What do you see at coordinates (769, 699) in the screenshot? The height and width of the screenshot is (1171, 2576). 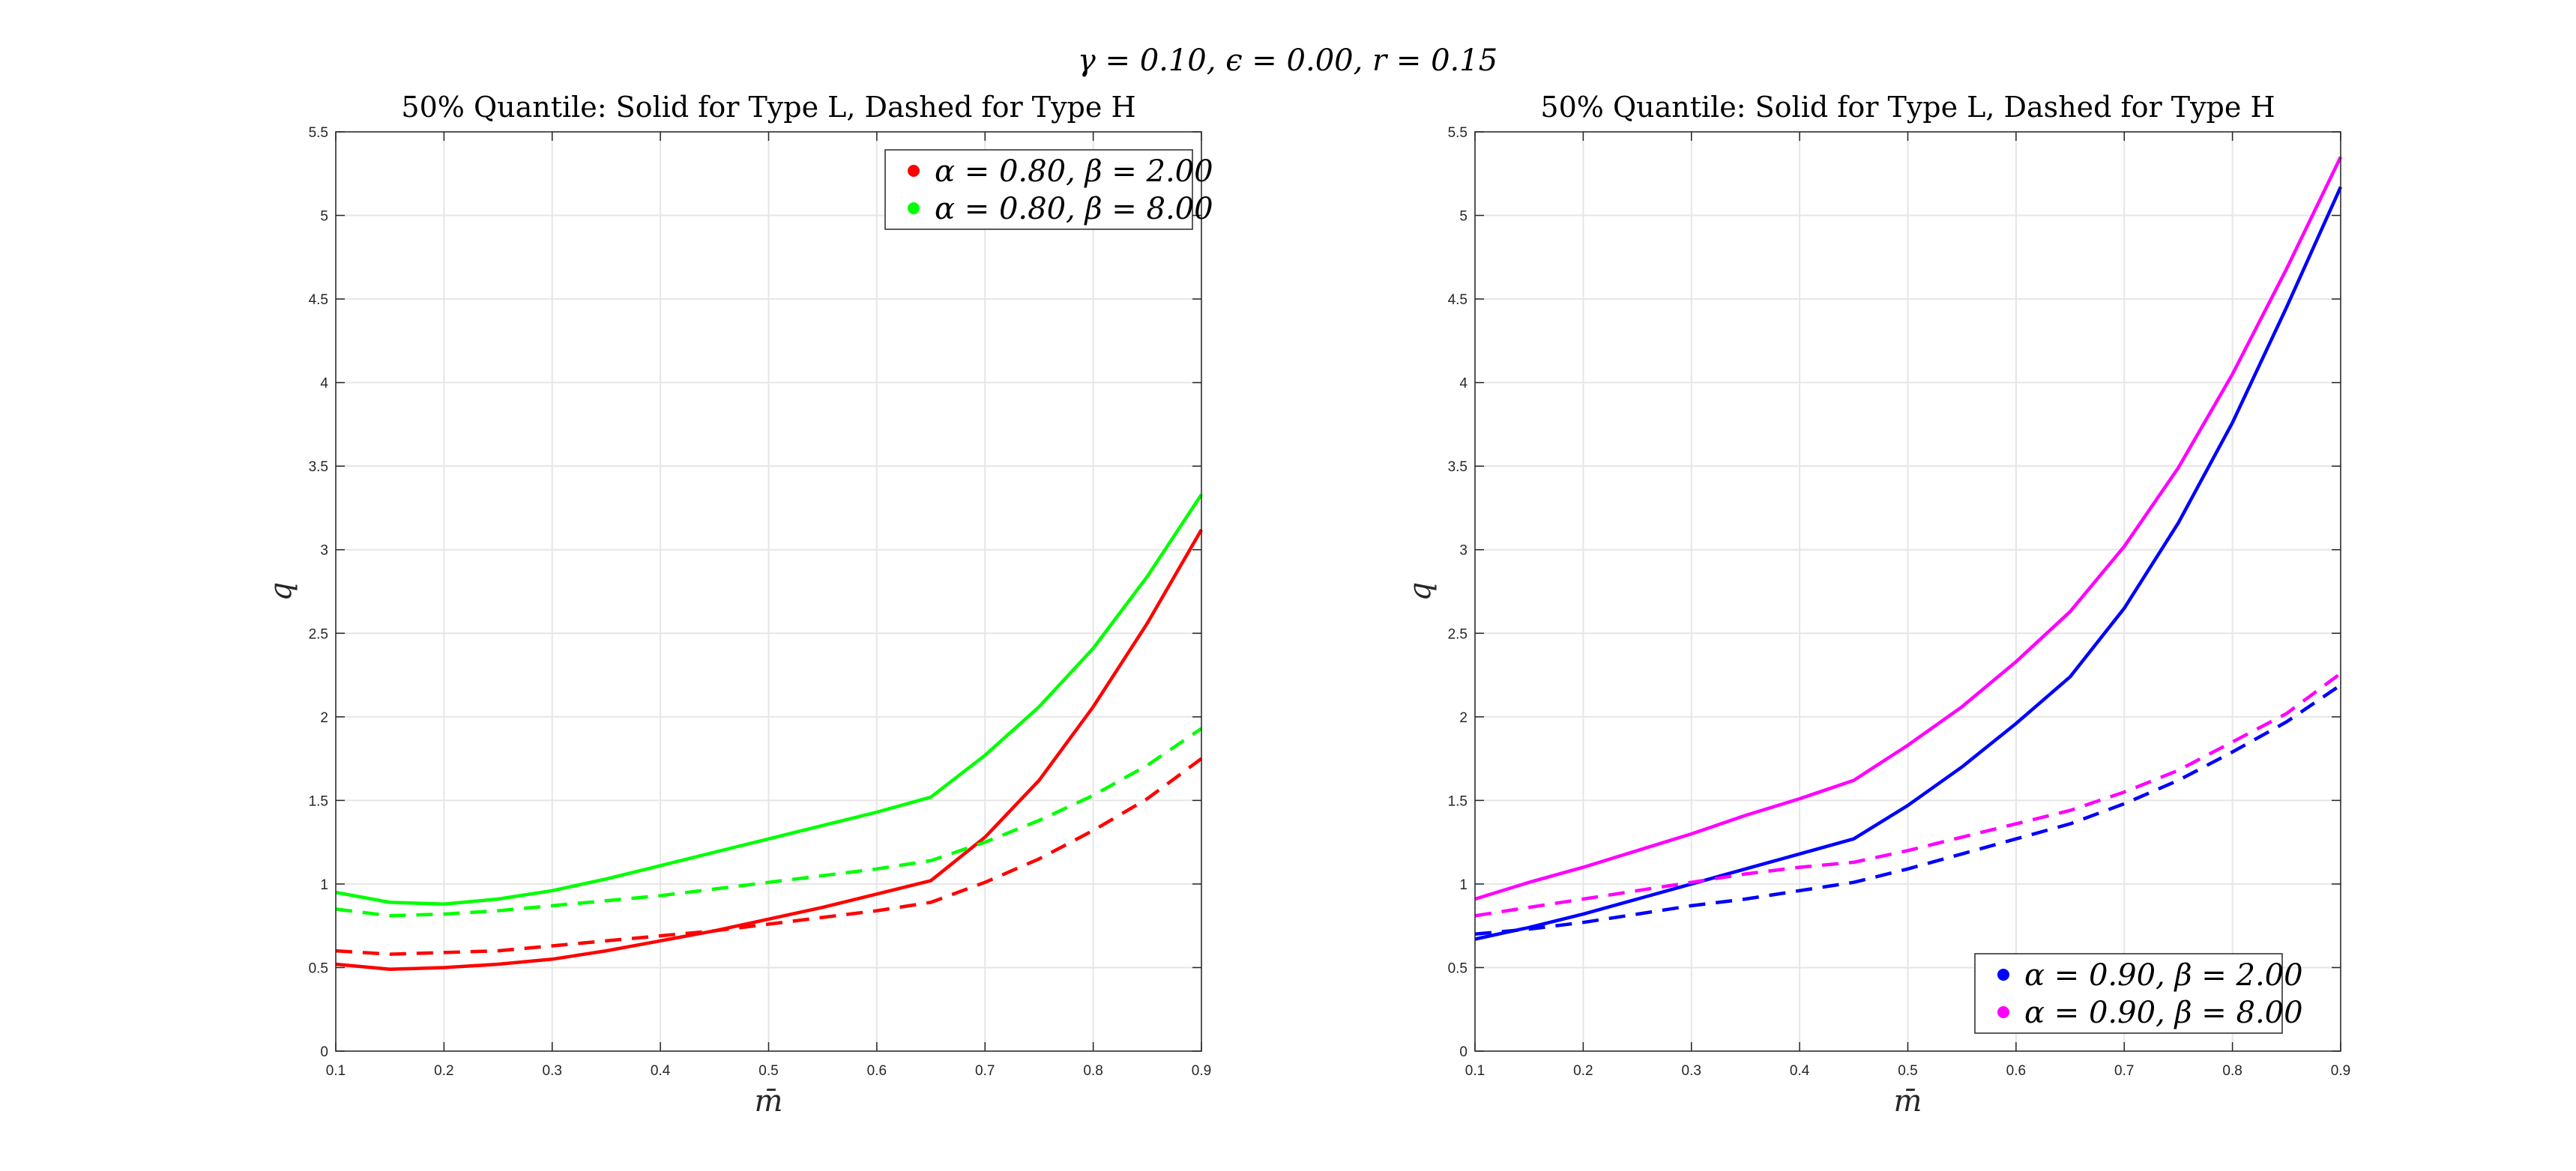 I see `series-line-2-solid` at bounding box center [769, 699].